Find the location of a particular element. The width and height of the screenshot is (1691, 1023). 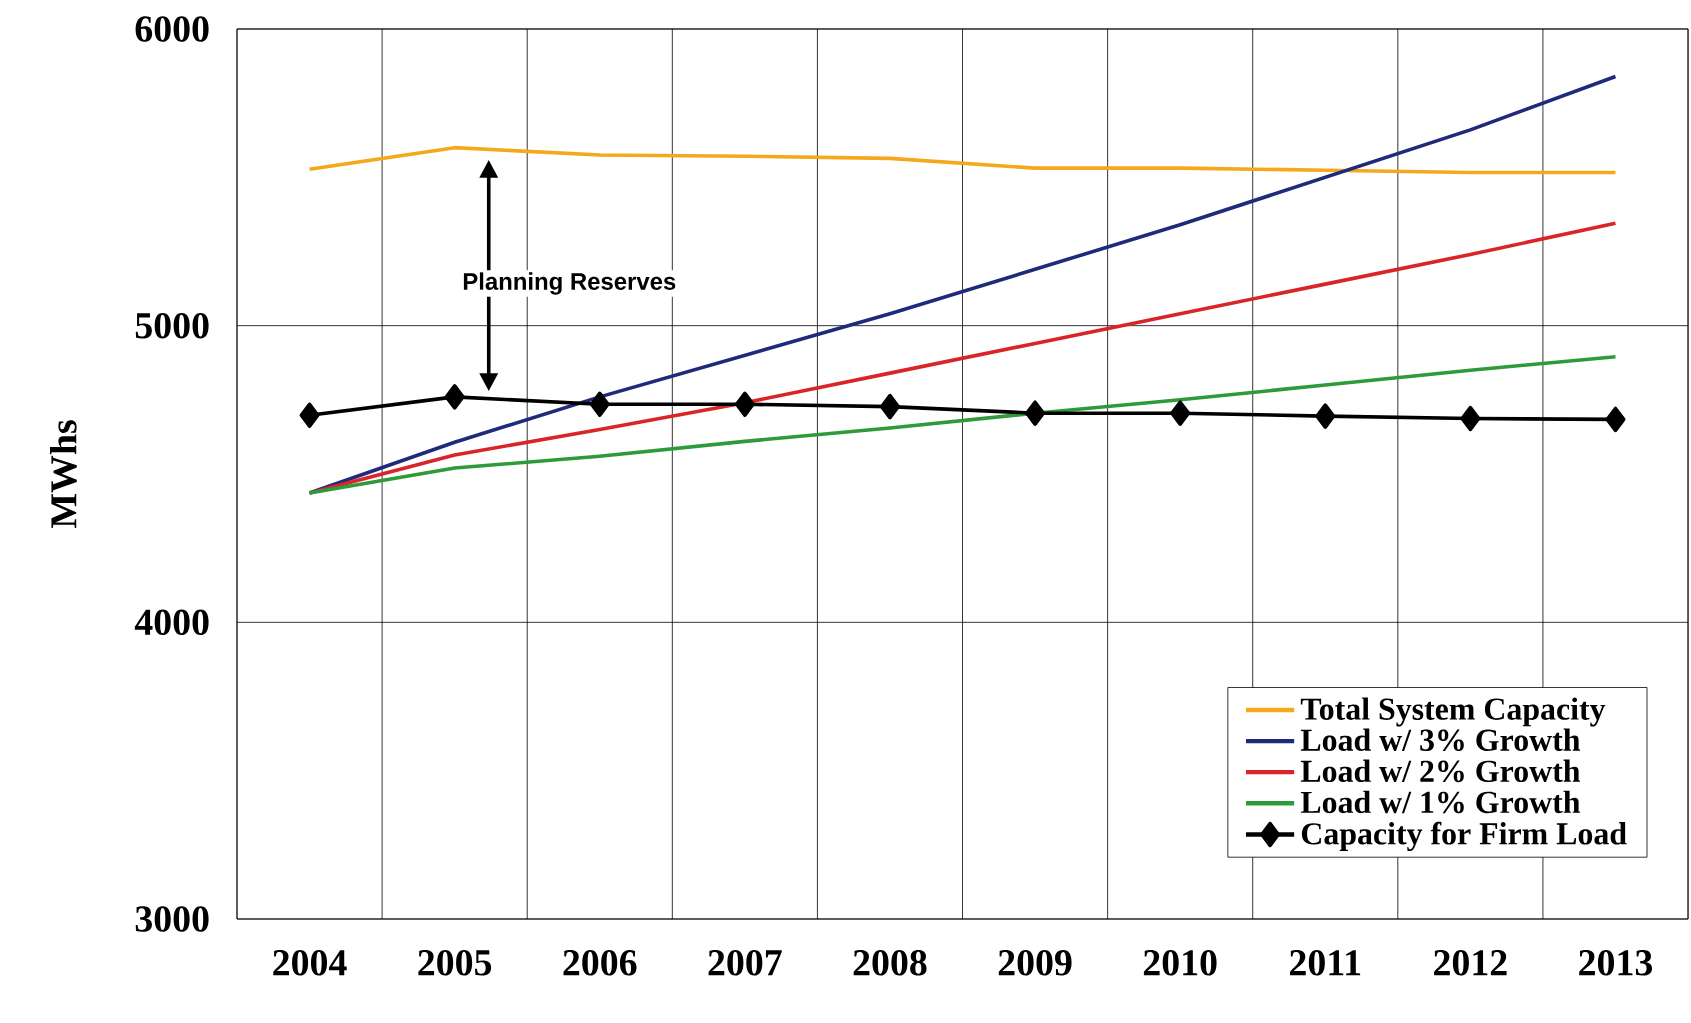

legend-label: Total System Capacity is located at coordinates (1453, 712).